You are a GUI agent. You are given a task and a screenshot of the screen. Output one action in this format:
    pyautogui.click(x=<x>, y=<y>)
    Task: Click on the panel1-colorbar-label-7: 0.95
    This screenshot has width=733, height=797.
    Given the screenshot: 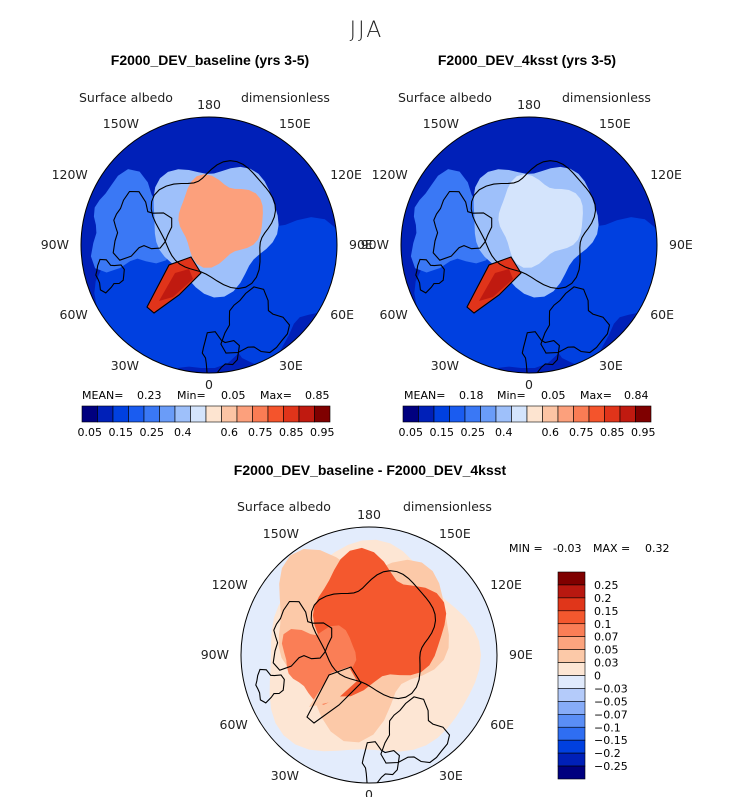 What is the action you would take?
    pyautogui.click(x=322, y=432)
    